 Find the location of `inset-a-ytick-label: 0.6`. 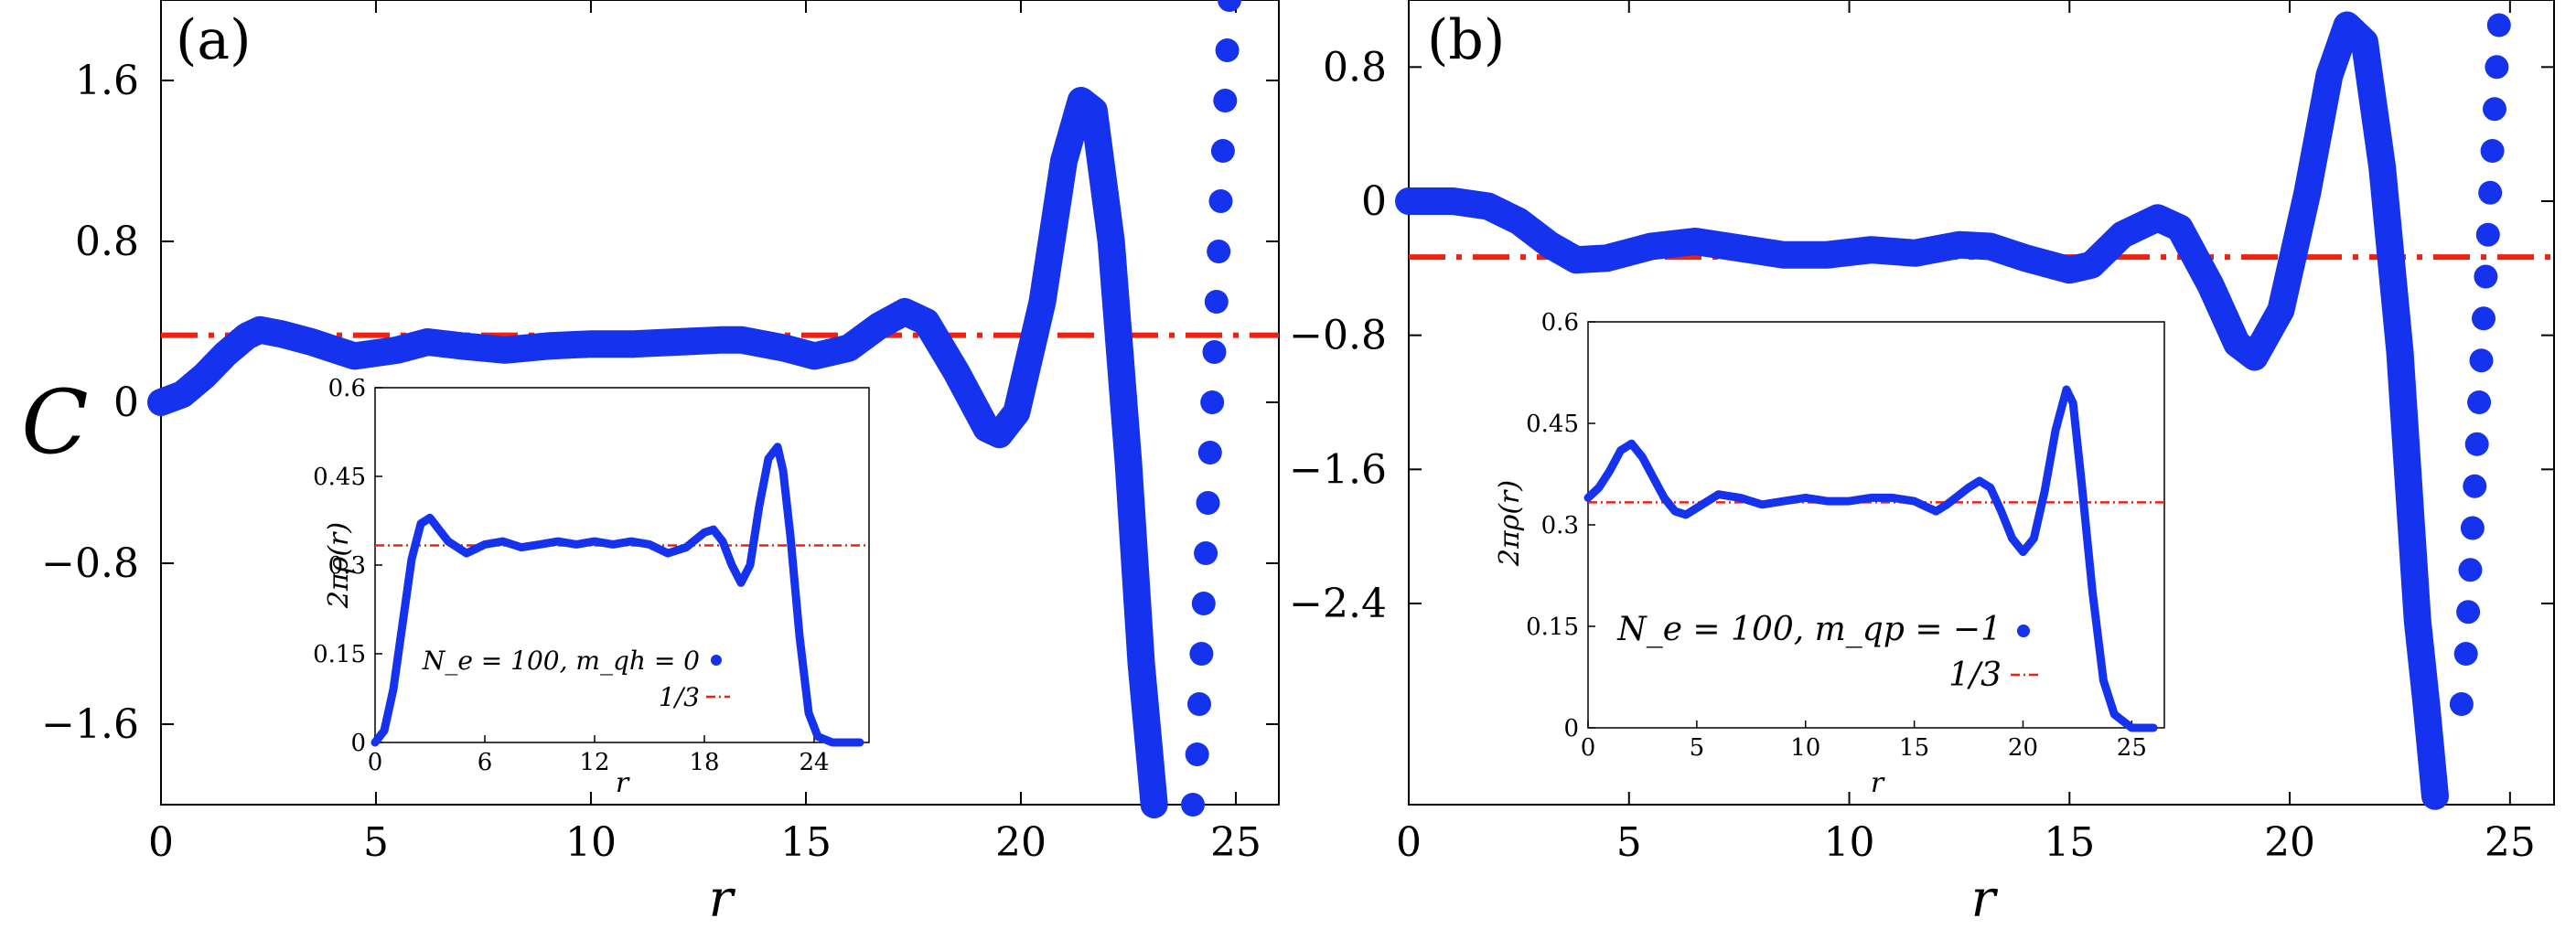

inset-a-ytick-label: 0.6 is located at coordinates (347, 389).